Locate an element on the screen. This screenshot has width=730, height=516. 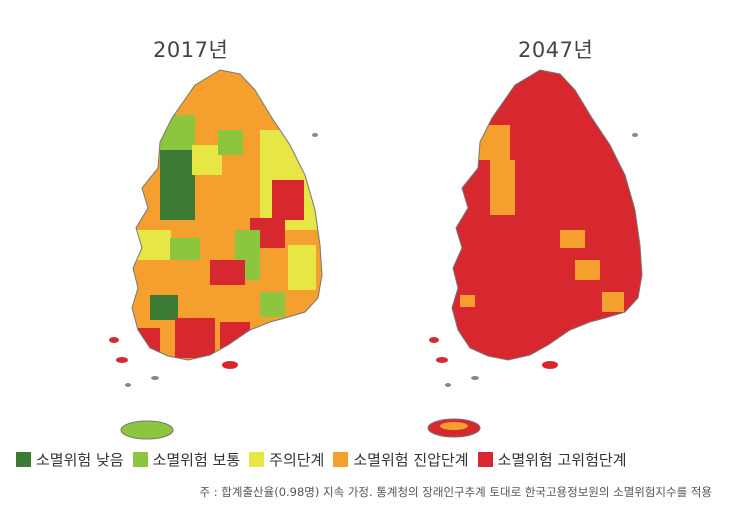
legend-label-normal: 소멸위험 보통 is located at coordinates (196, 460).